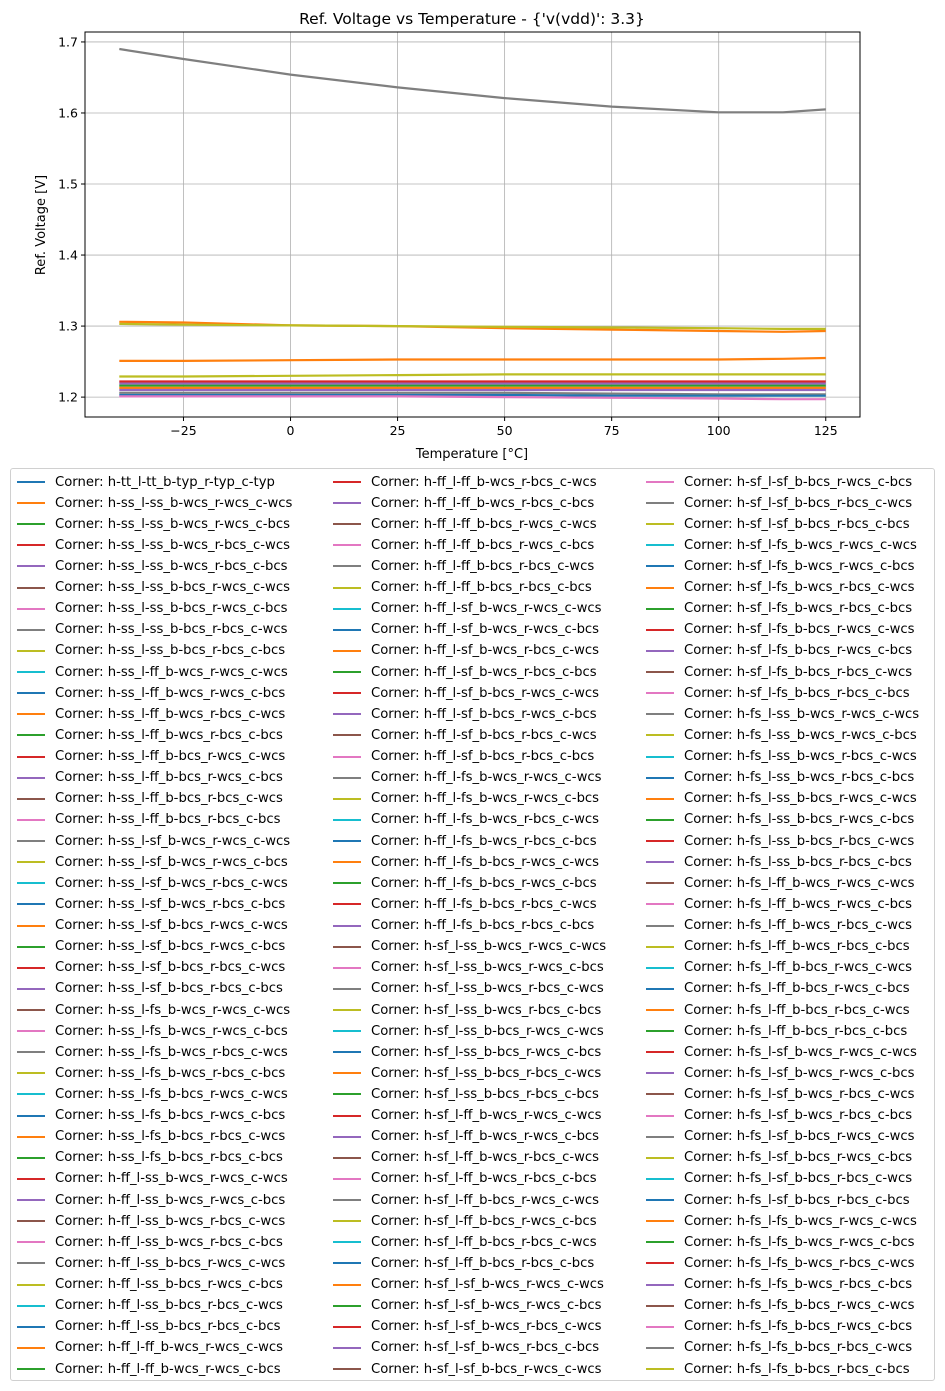 The width and height of the screenshot is (945, 1391). I want to click on legend-label: Corner: h-sf_l-ss_b-wcs_r-wcs_c-wcs, so click(489, 947).